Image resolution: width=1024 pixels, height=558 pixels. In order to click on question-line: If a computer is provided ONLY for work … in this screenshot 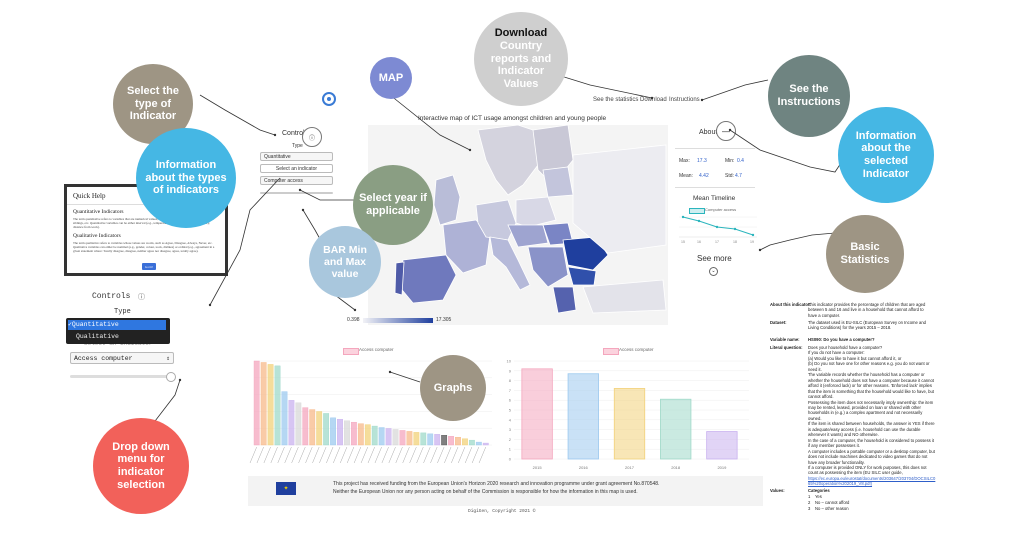, I will do `click(867, 470)`.